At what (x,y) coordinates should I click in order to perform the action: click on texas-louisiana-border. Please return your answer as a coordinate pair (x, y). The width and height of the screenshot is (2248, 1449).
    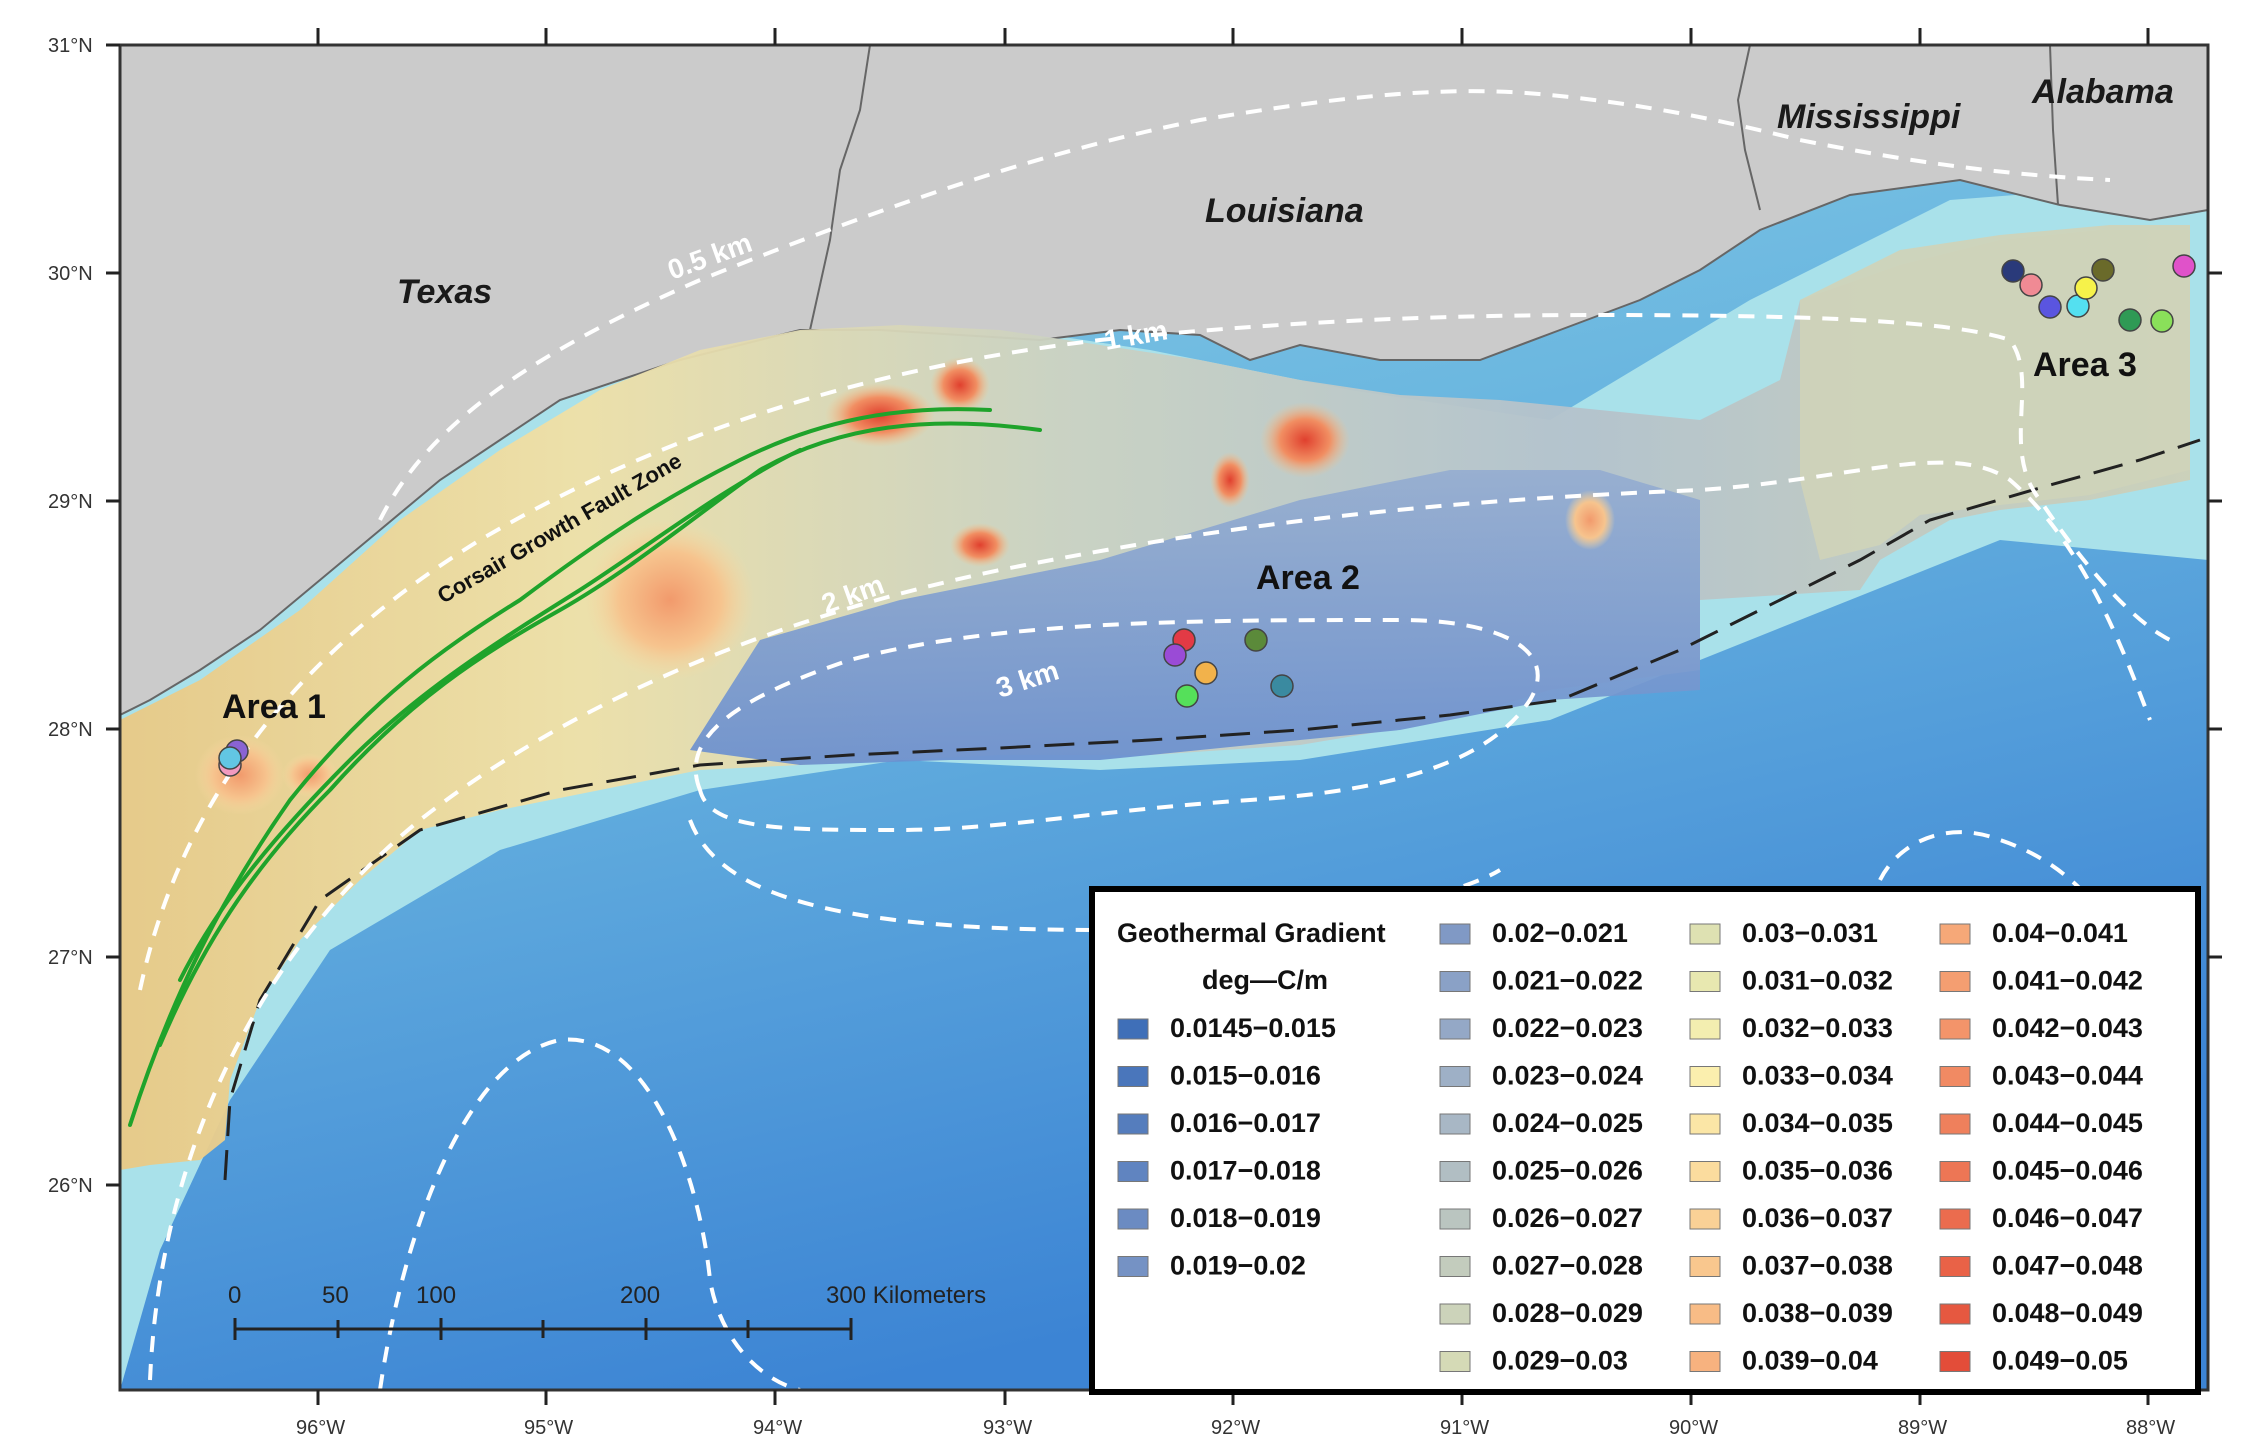
    Looking at the image, I should click on (840, 188).